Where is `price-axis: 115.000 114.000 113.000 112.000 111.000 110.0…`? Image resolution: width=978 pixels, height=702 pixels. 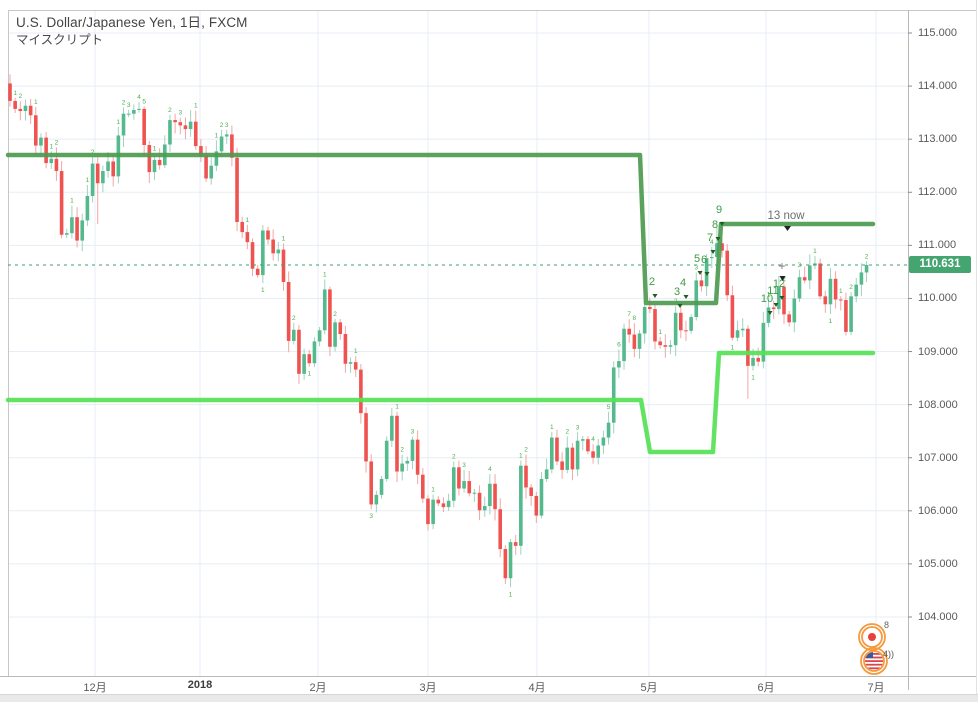
price-axis: 115.000 114.000 113.000 112.000 111.000 110.0… is located at coordinates (943, 350).